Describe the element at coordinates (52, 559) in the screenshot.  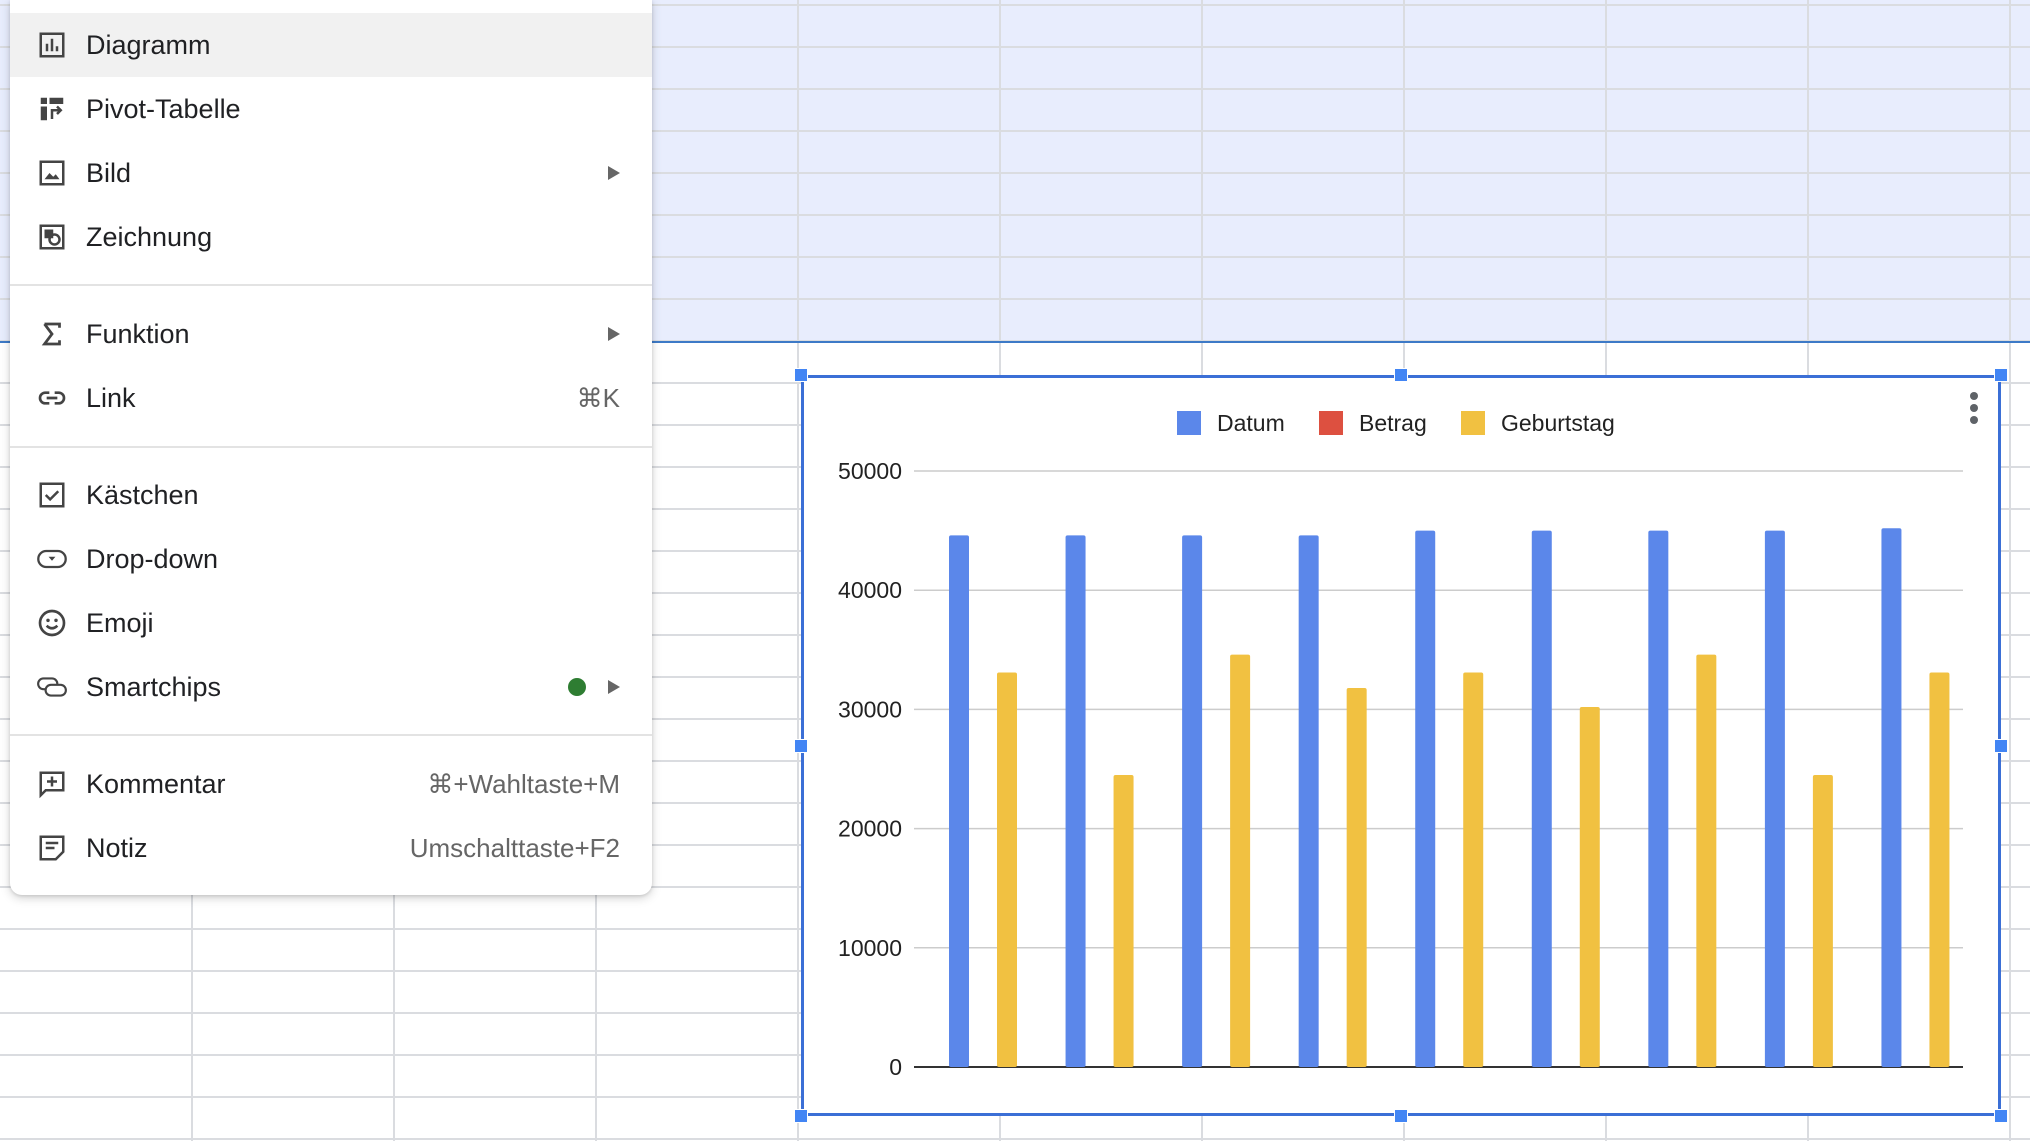
I see `dropdown-icon` at that location.